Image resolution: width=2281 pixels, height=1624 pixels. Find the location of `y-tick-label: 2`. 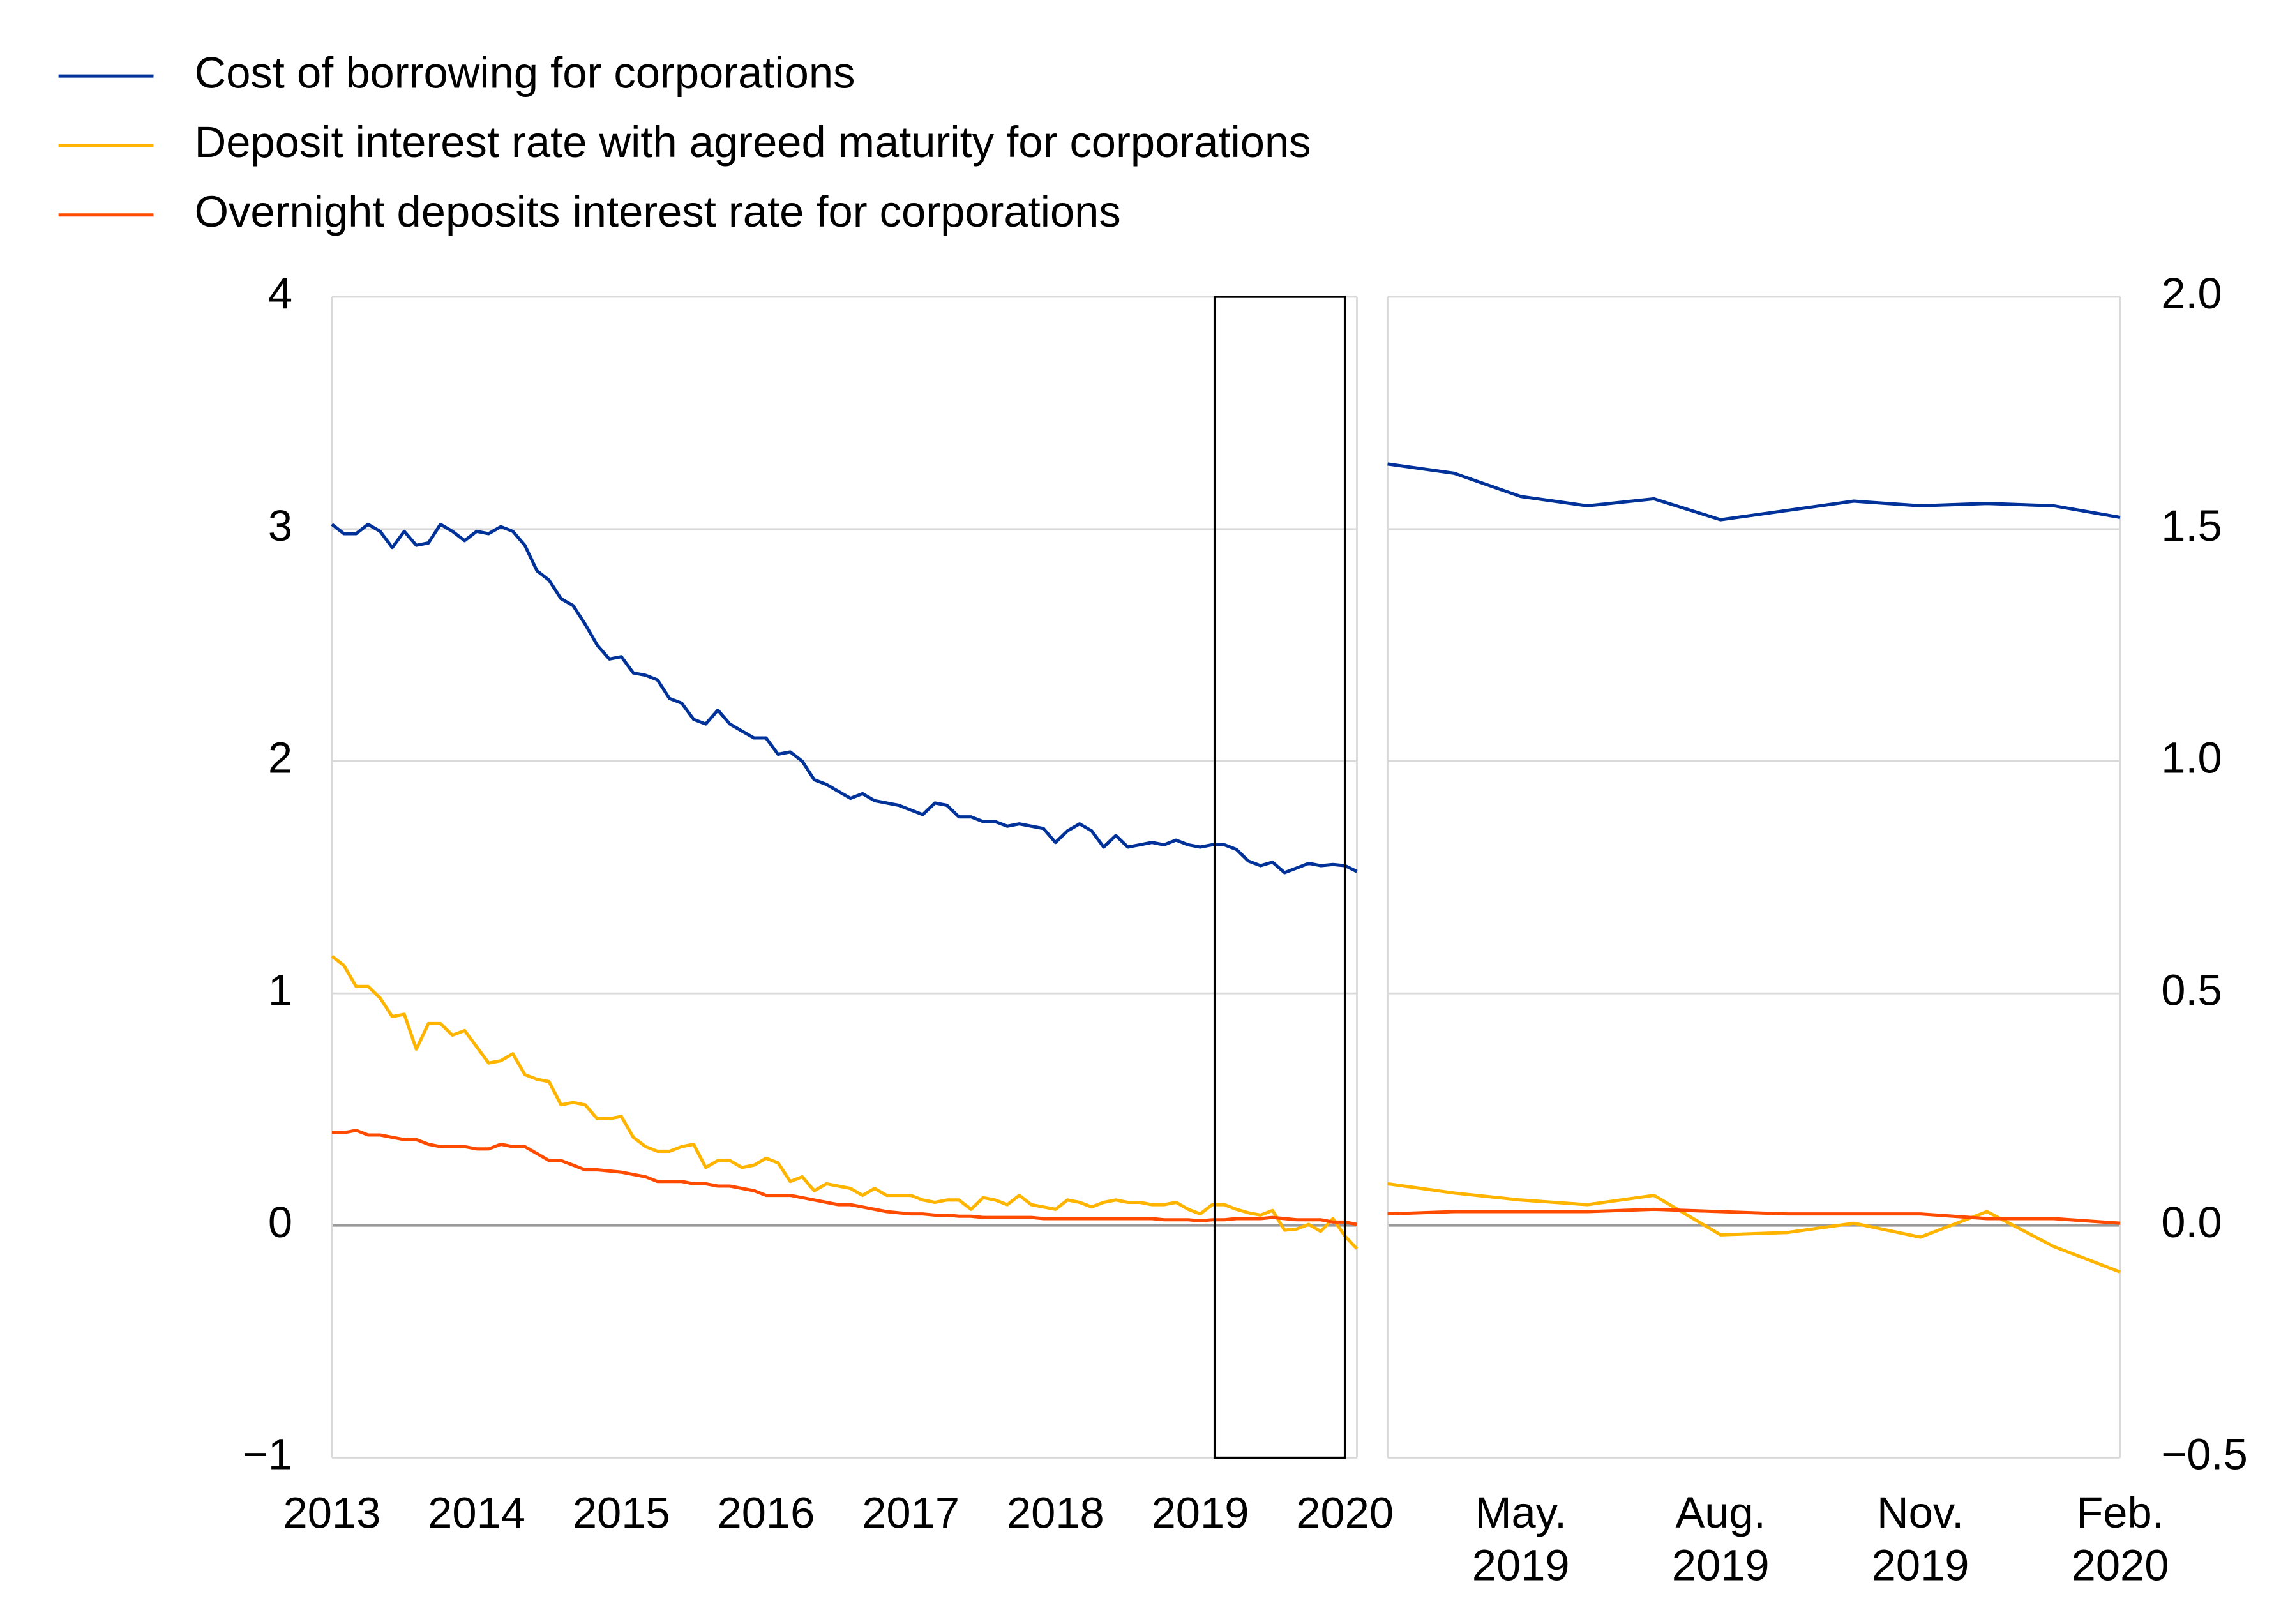

y-tick-label: 2 is located at coordinates (280, 758).